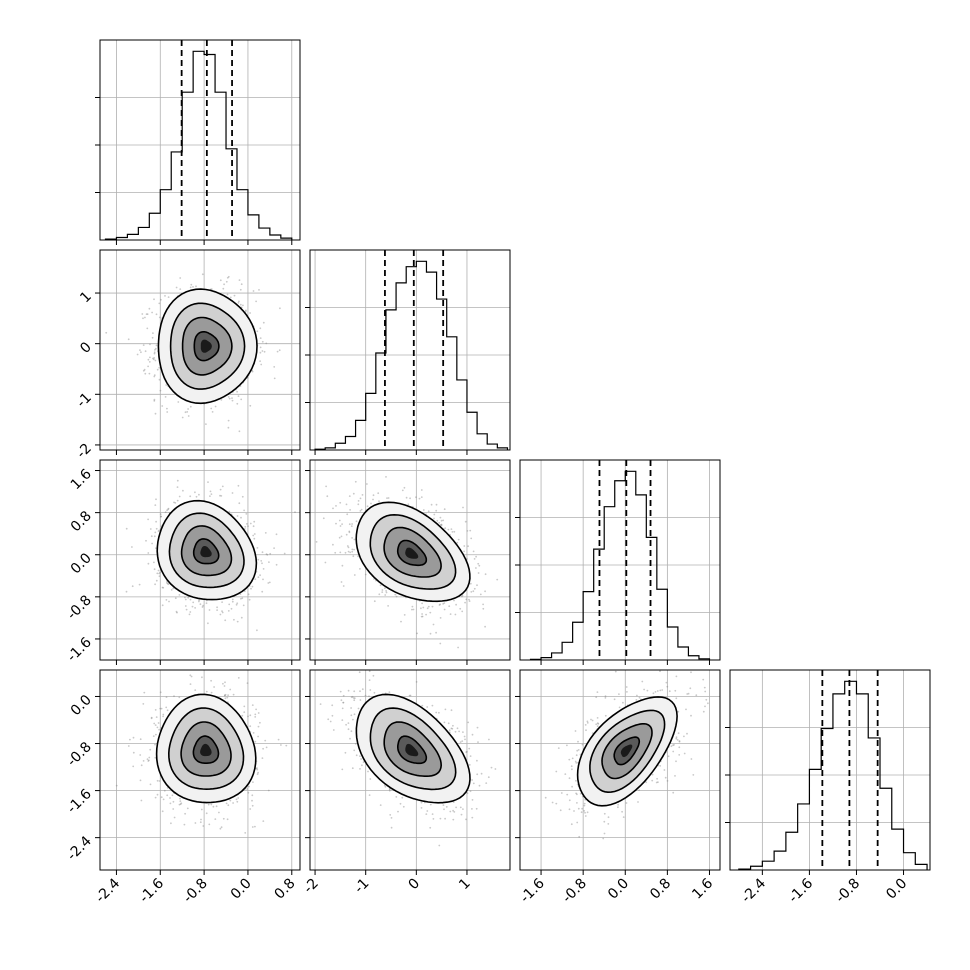  What do you see at coordinates (833, 775) in the screenshot?
I see `histogram-steps` at bounding box center [833, 775].